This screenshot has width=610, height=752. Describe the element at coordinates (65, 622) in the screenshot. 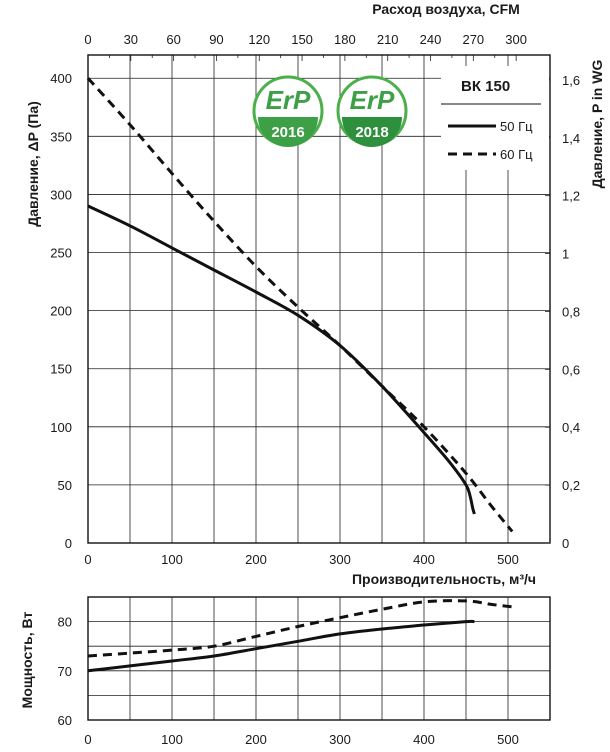

I see `power-tick-label: 80` at that location.